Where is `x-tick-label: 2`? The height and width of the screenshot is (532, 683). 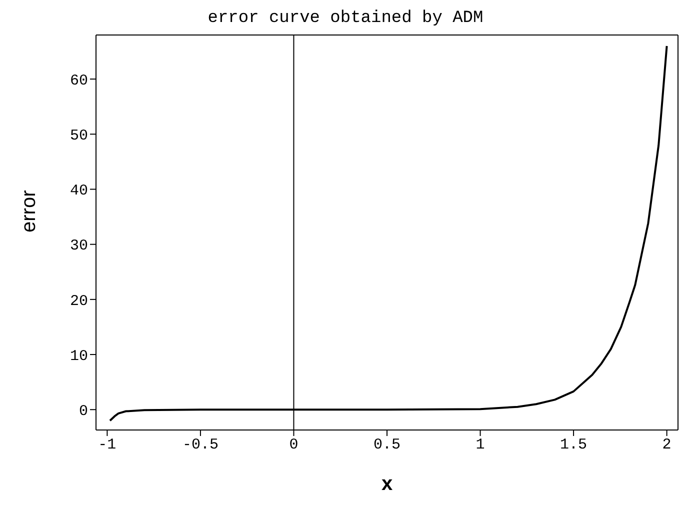
x-tick-label: 2 is located at coordinates (667, 445).